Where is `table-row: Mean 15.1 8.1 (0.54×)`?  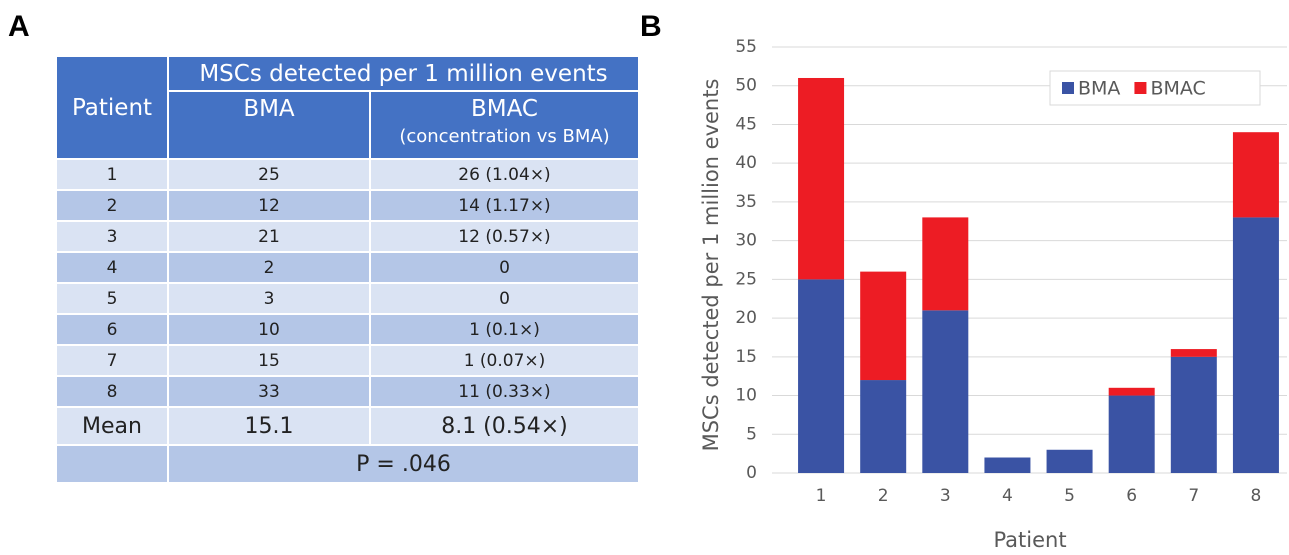
table-row: Mean 15.1 8.1 (0.54×) is located at coordinates (347, 426).